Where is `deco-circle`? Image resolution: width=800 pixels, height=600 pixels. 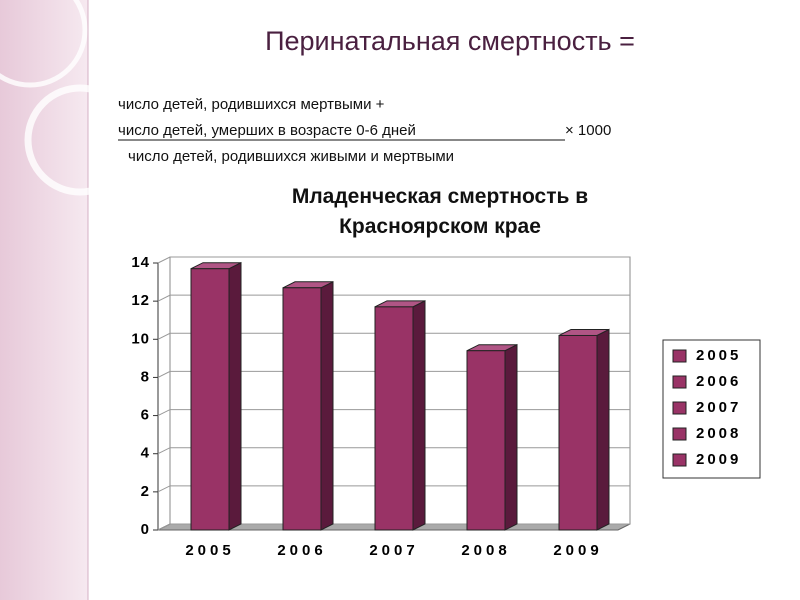
deco-circle is located at coordinates (44, 44).